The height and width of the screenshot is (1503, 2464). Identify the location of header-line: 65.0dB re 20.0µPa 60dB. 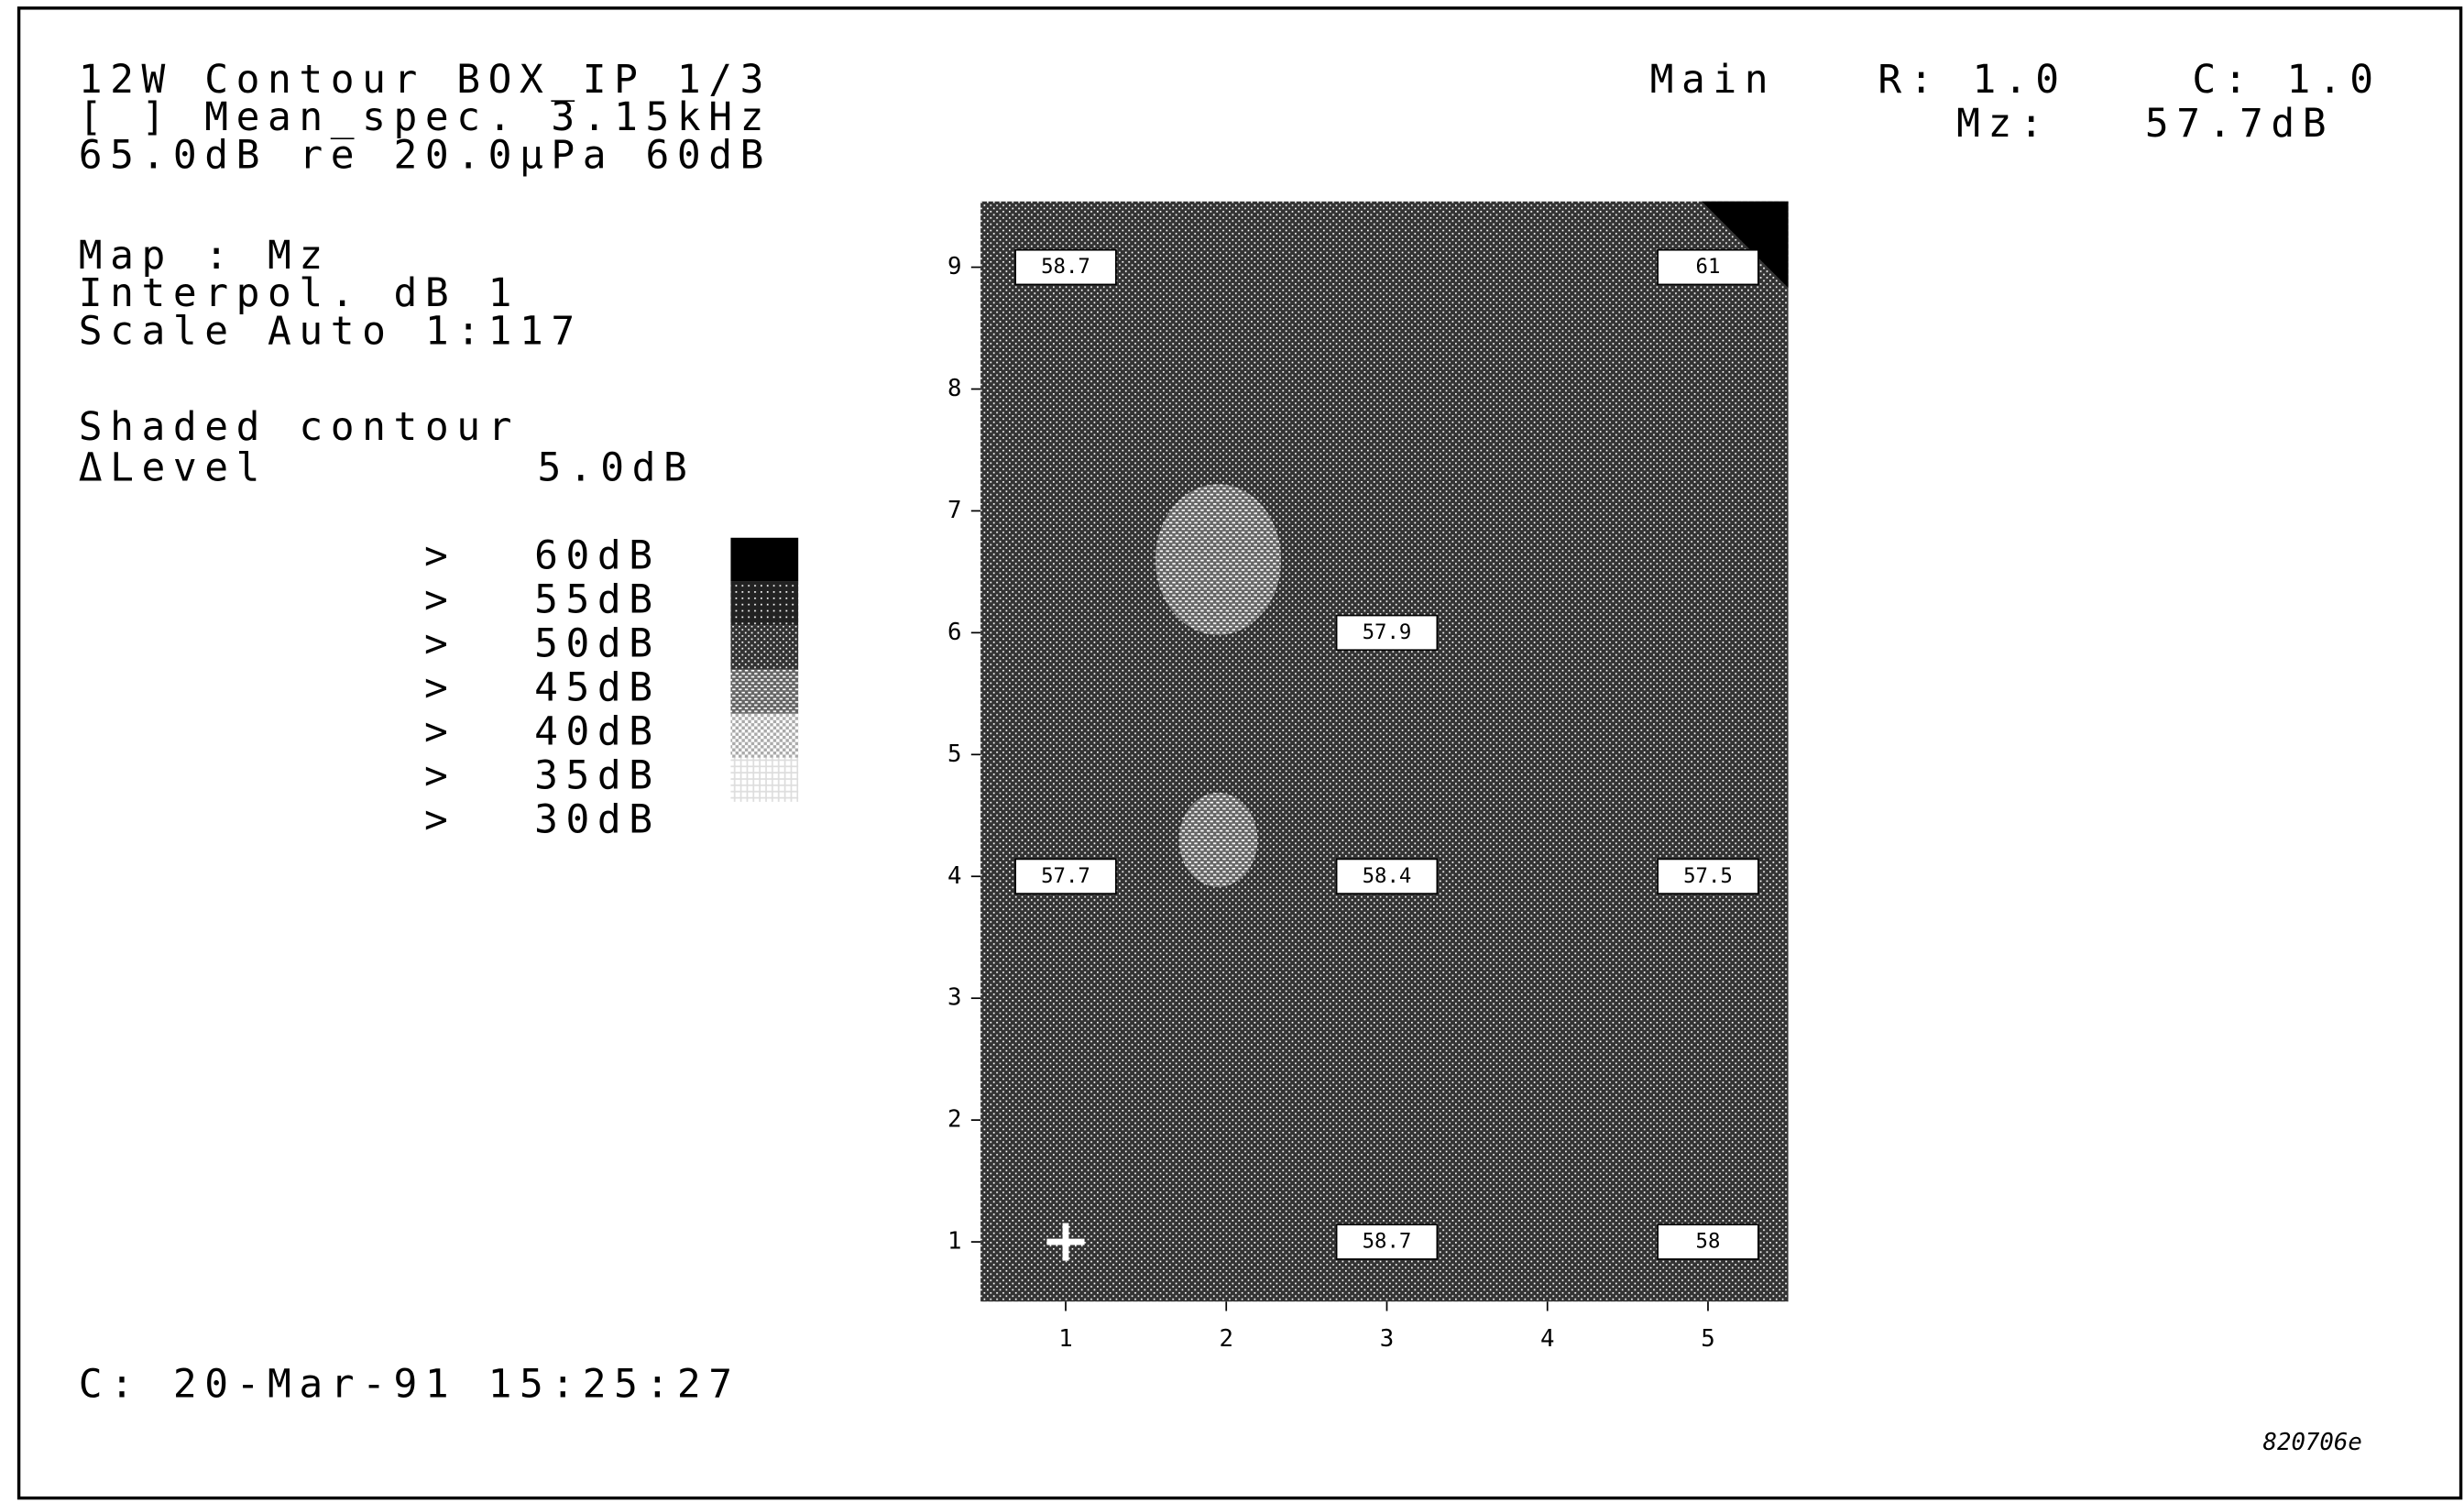
(426, 155).